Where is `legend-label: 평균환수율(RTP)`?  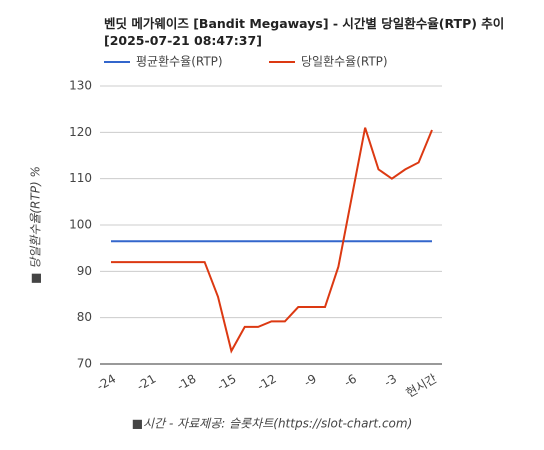 legend-label: 평균환수율(RTP) is located at coordinates (179, 62).